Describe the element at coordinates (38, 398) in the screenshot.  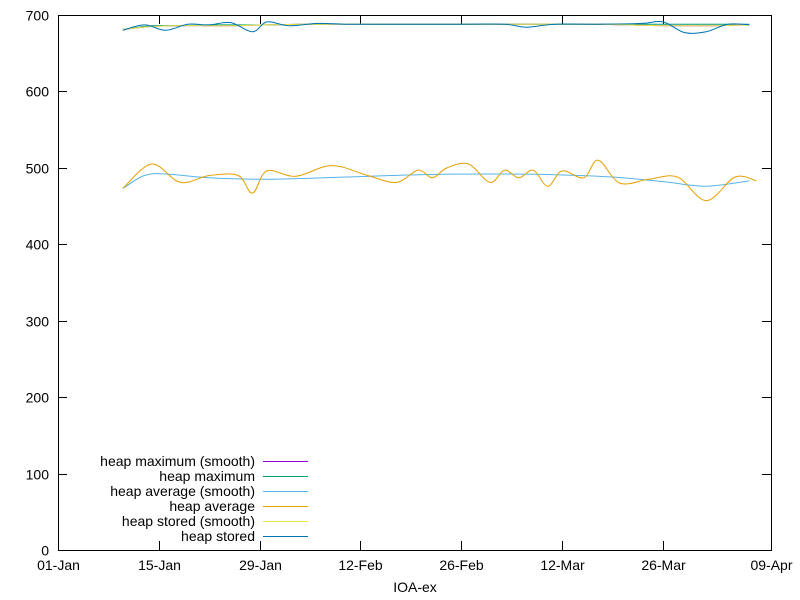
I see `y-tick-label: 200` at that location.